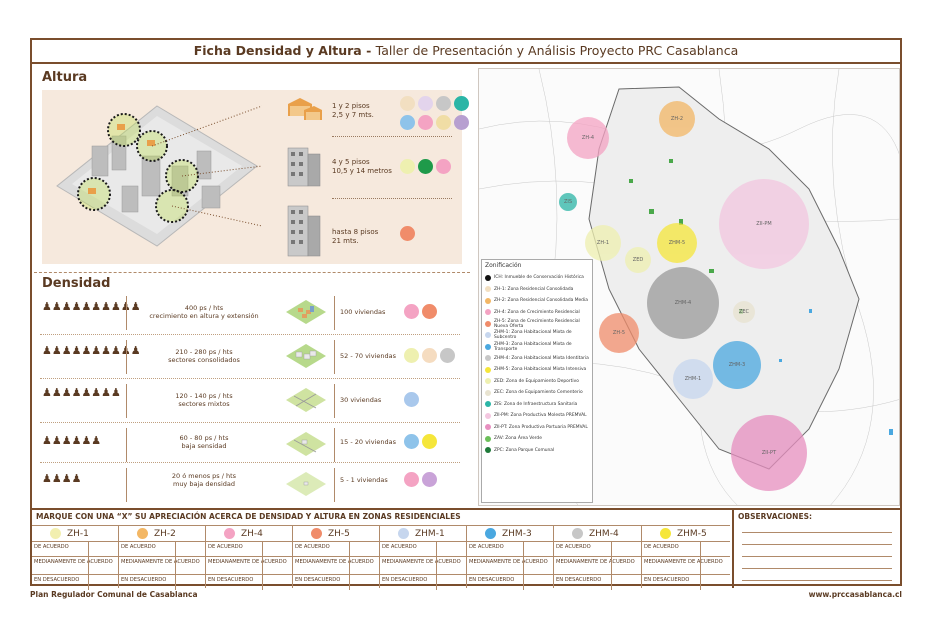 This screenshot has height=642, width=939. What do you see at coordinates (568, 202) in the screenshot?
I see `zone-circle: ZIS` at bounding box center [568, 202].